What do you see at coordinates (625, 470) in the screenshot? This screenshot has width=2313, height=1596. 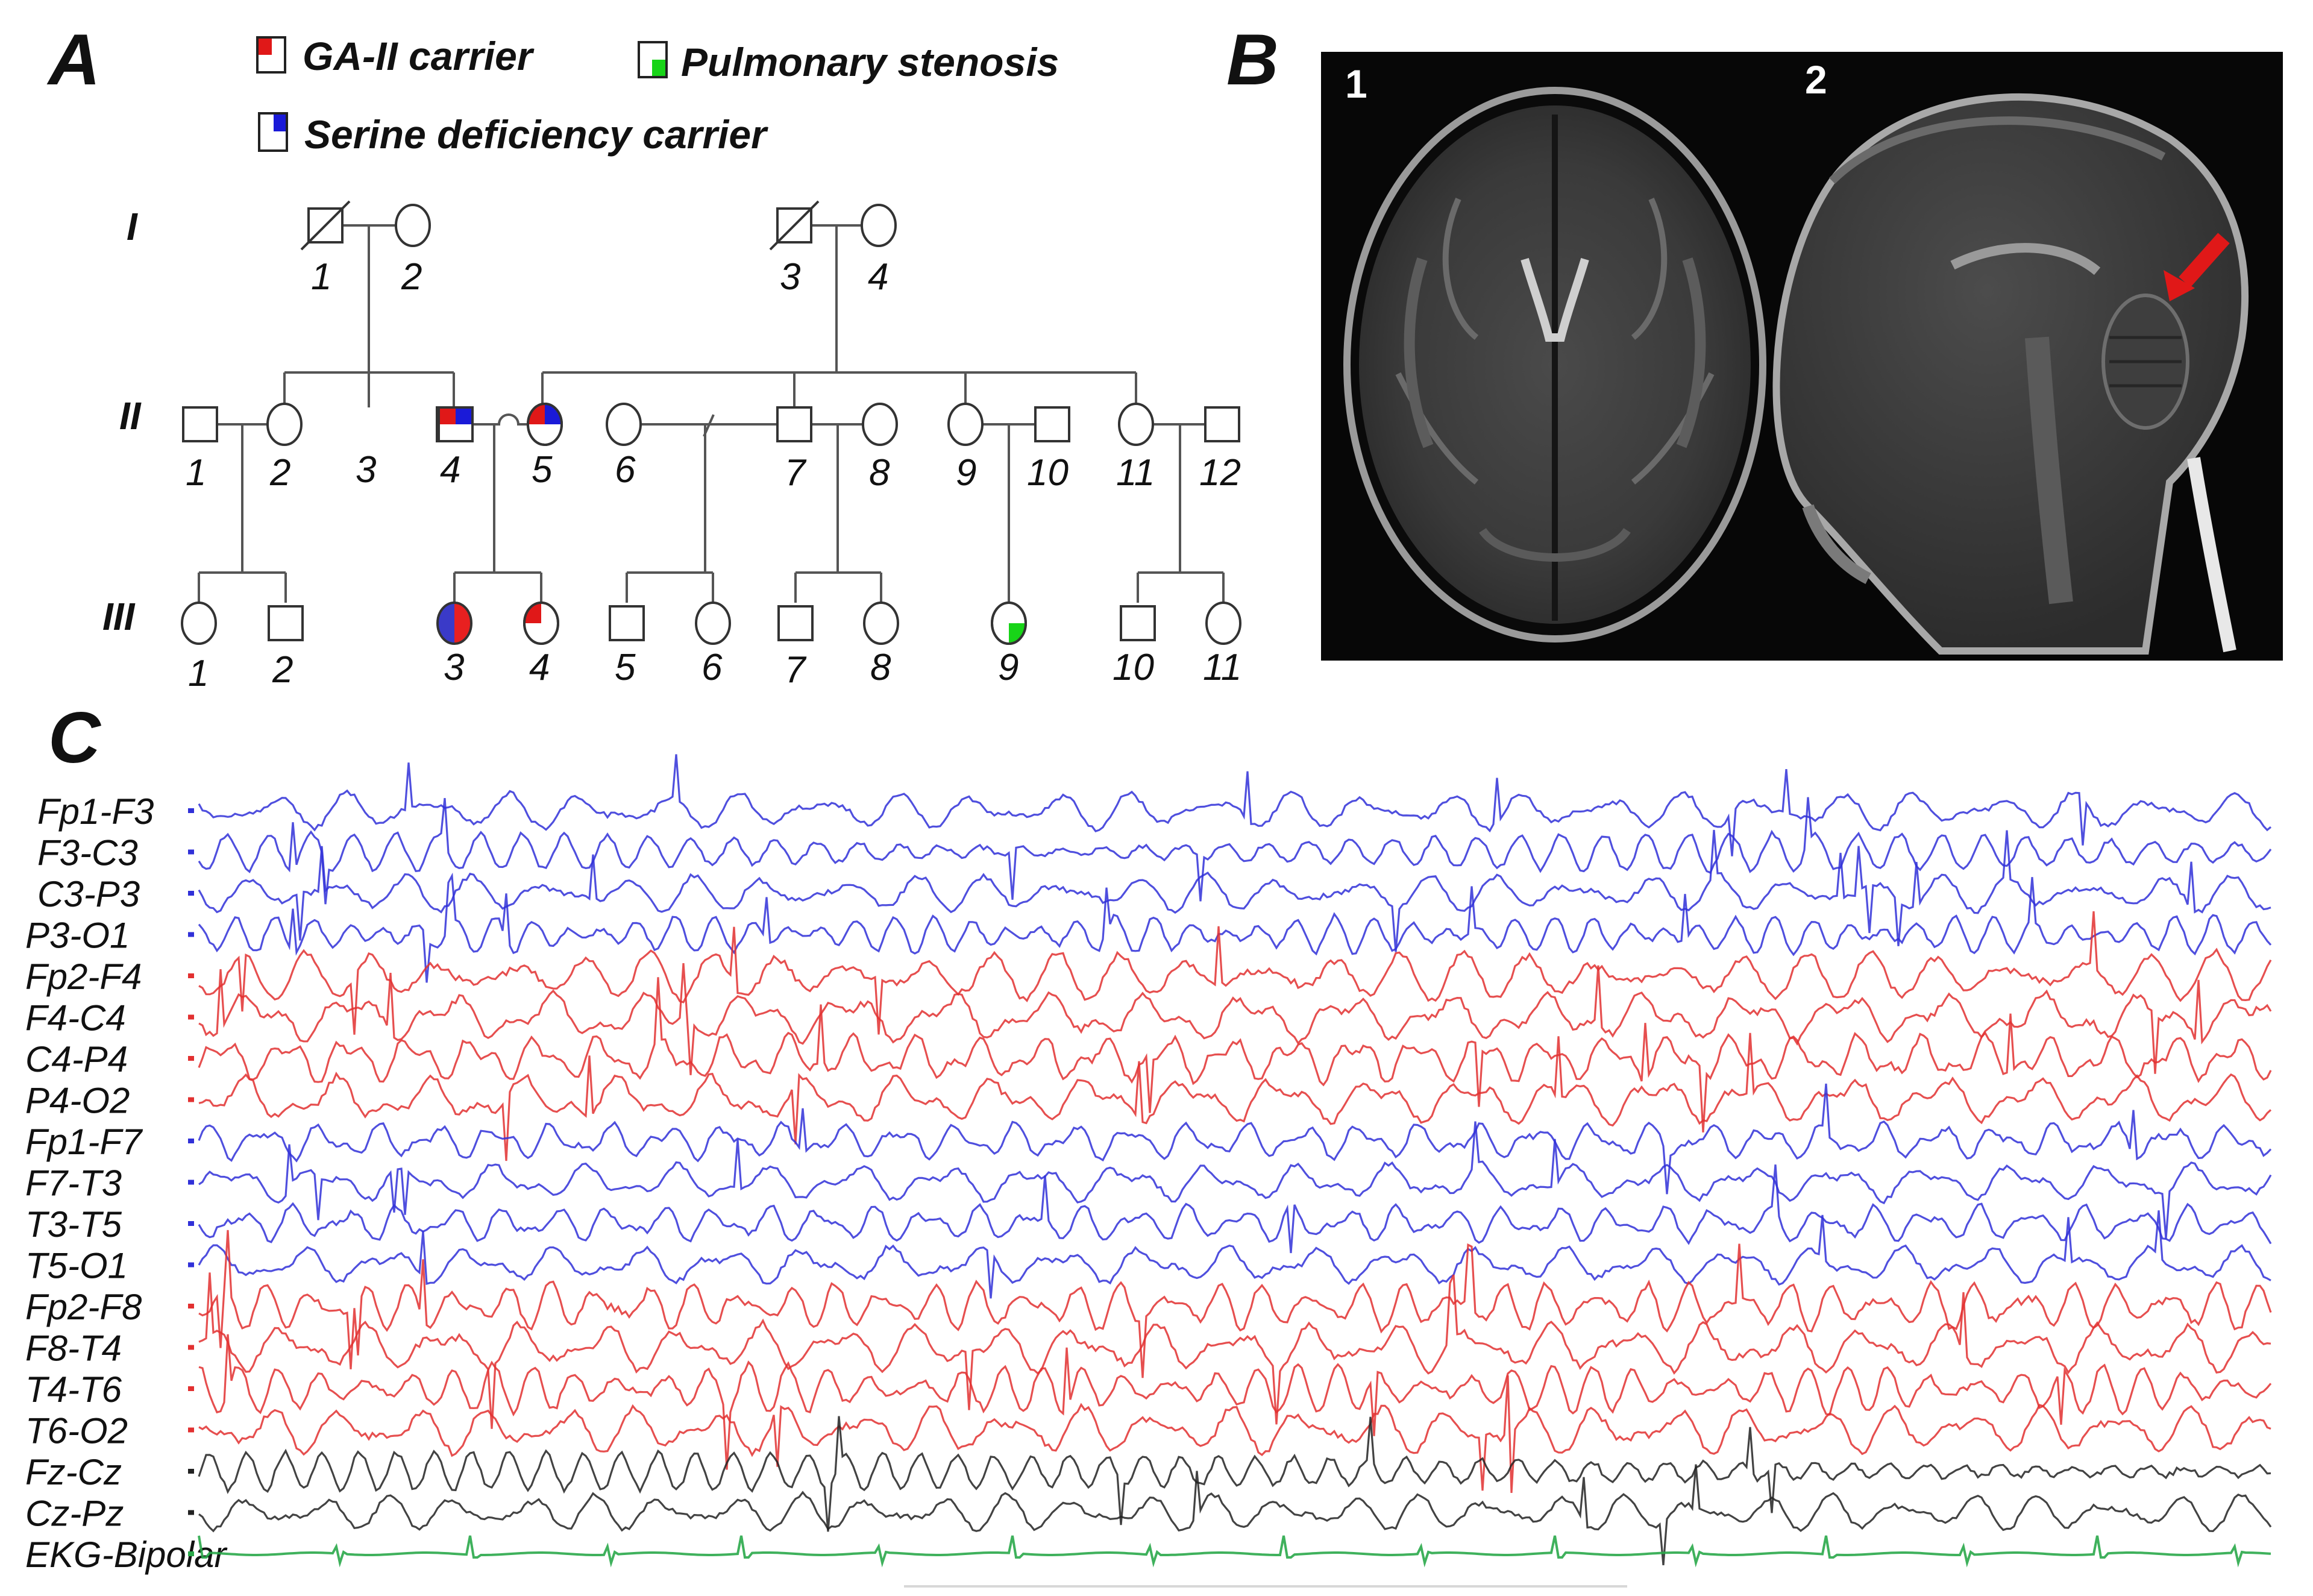 I see `gen2-number: 6` at bounding box center [625, 470].